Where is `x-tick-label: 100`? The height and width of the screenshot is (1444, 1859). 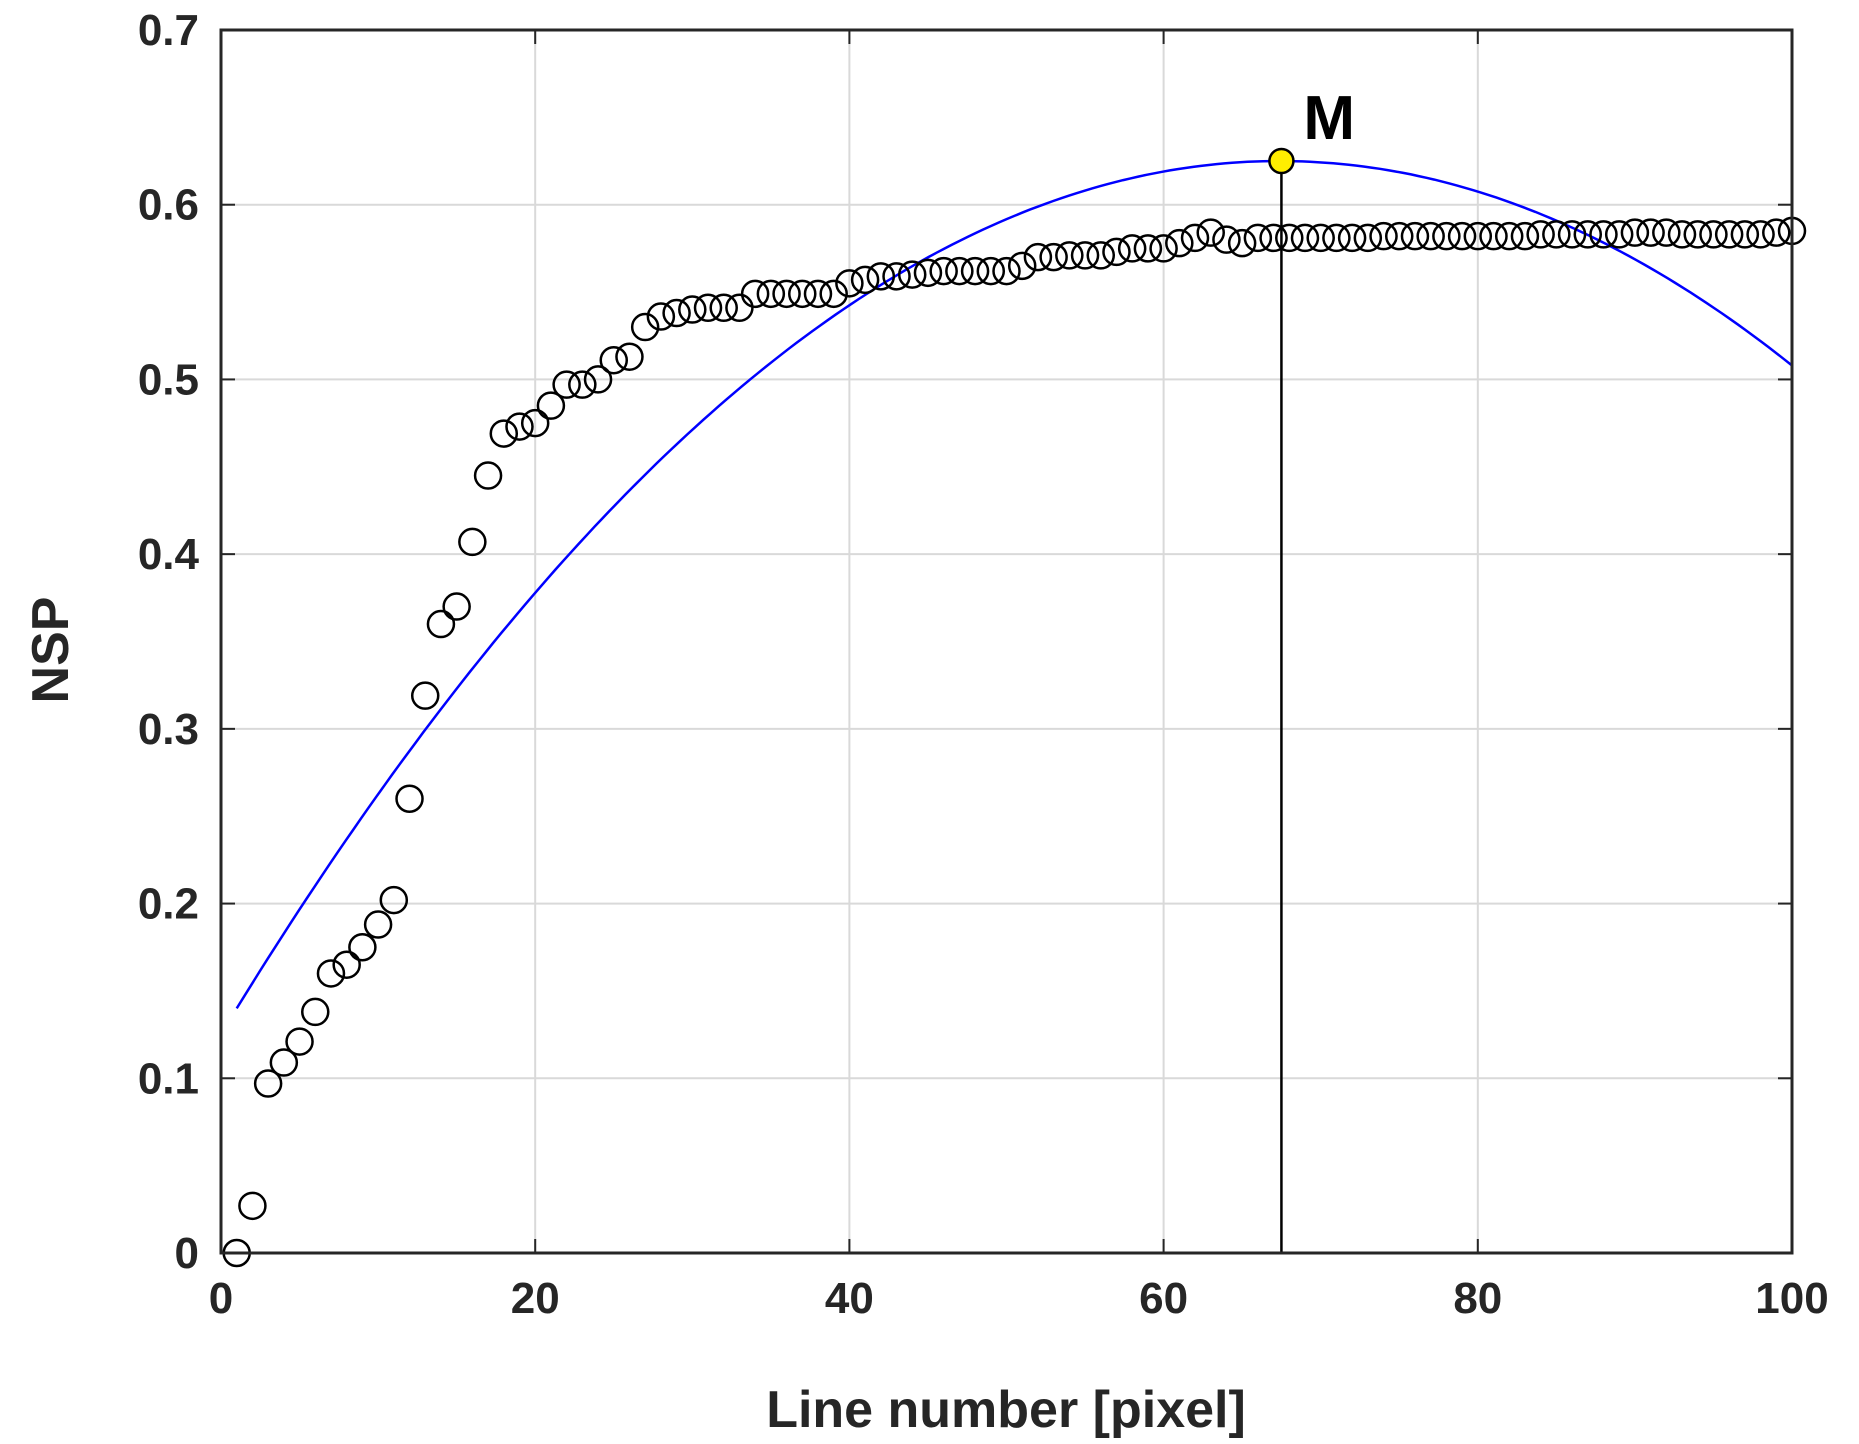
x-tick-label: 100 is located at coordinates (1791, 1298).